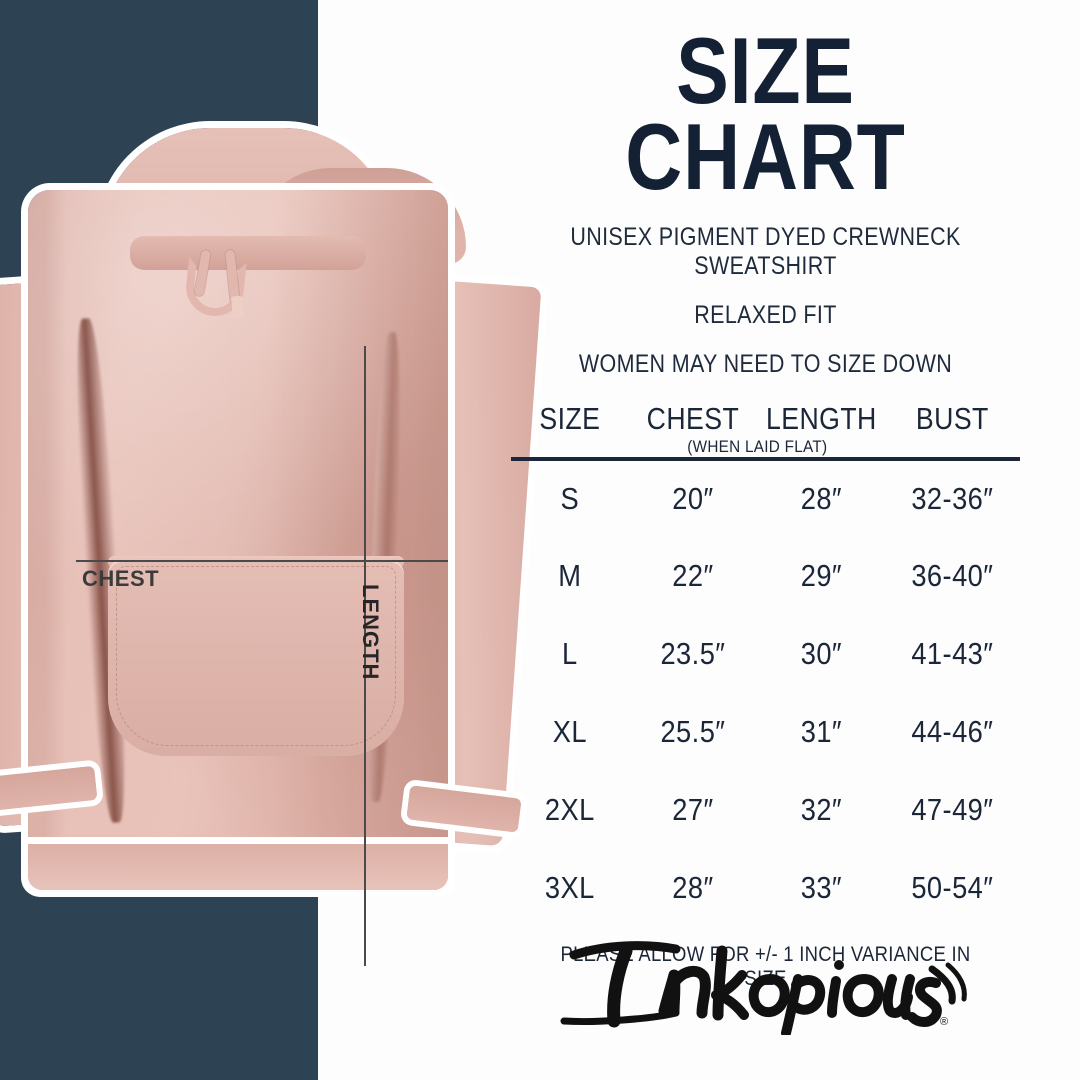 The width and height of the screenshot is (1080, 1080). What do you see at coordinates (953, 418) in the screenshot?
I see `column-header-bust: BUST` at bounding box center [953, 418].